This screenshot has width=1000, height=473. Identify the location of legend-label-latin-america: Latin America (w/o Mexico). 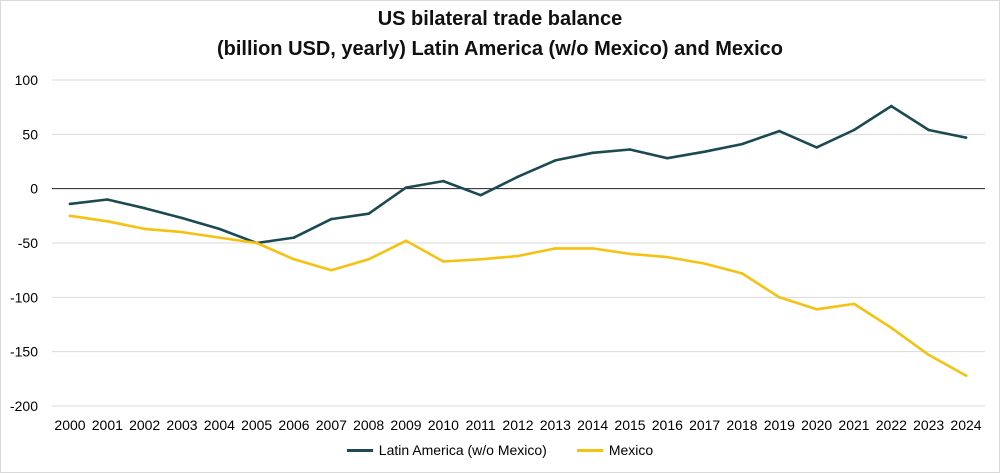
(462, 450).